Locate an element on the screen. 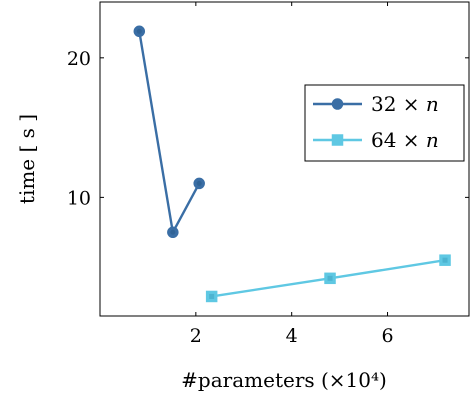  legend-box is located at coordinates (384, 123).